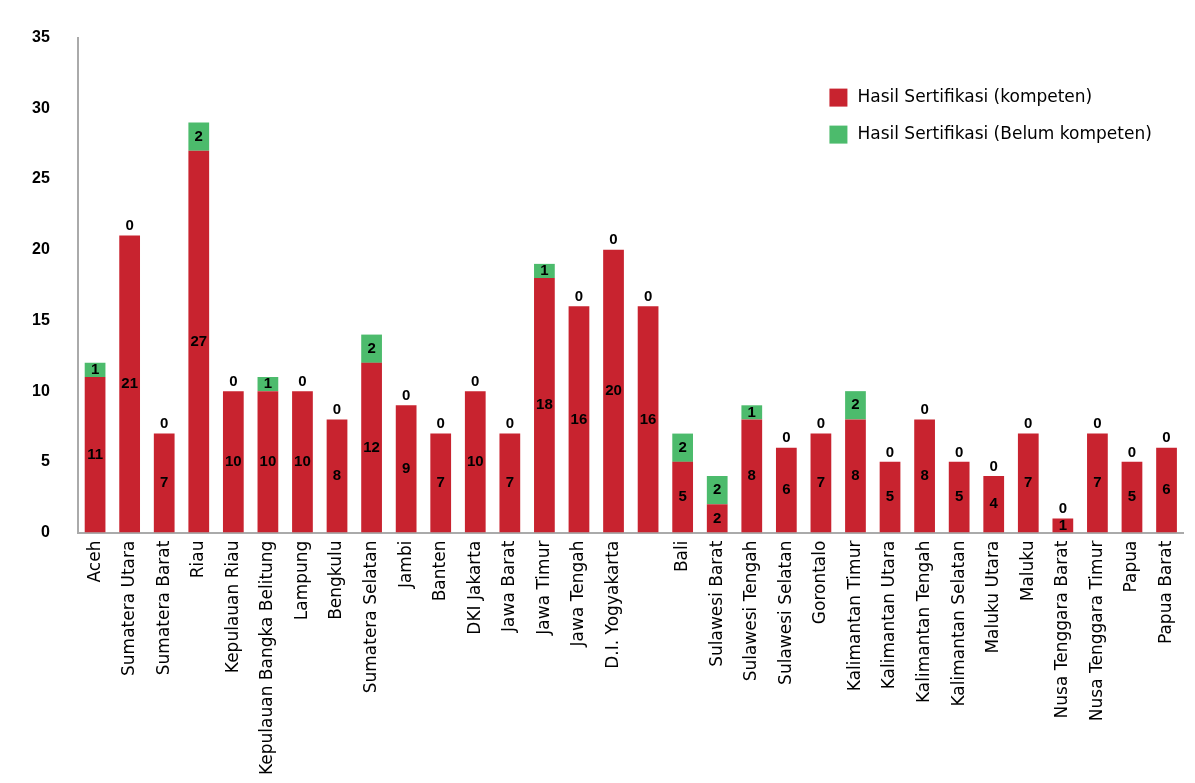  I want to click on x-tick-label: Sulawesi Selatan, so click(784, 612).